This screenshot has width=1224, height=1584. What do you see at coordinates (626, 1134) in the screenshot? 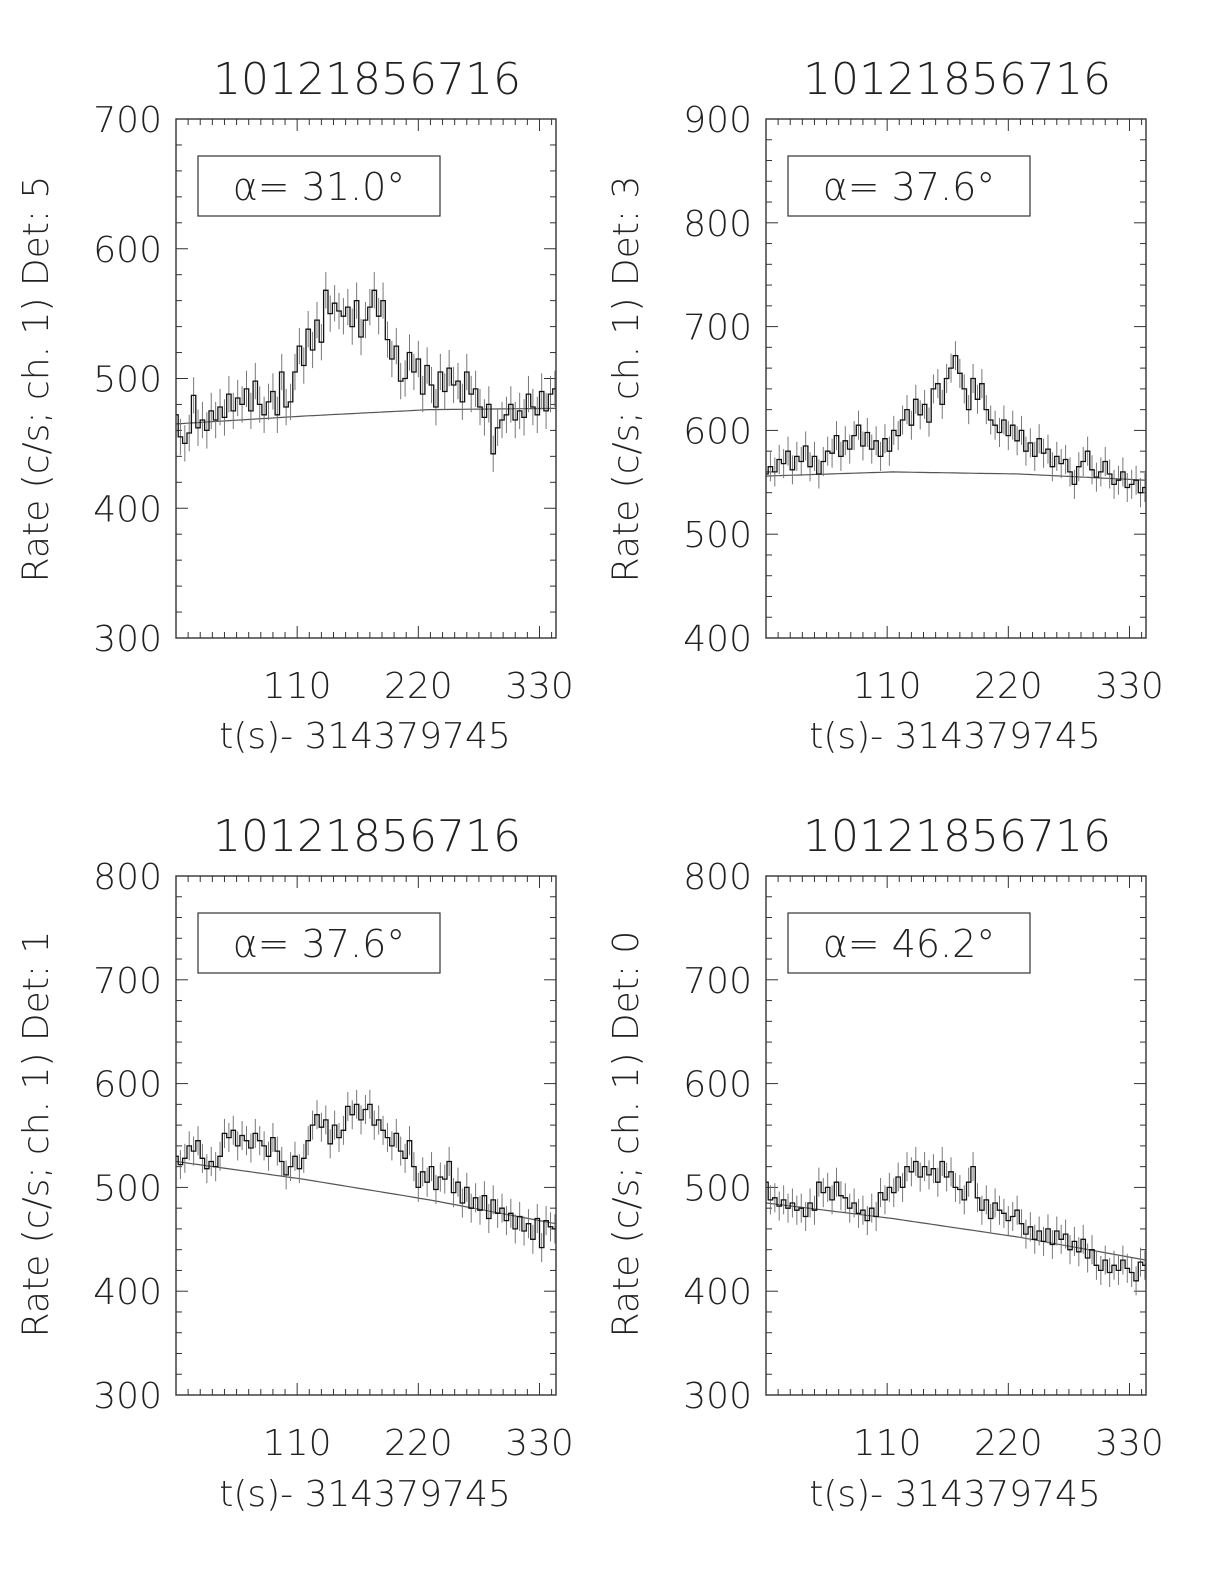
I see `y-axis-label: Rate (c/s; ch. 1) Det: 0` at bounding box center [626, 1134].